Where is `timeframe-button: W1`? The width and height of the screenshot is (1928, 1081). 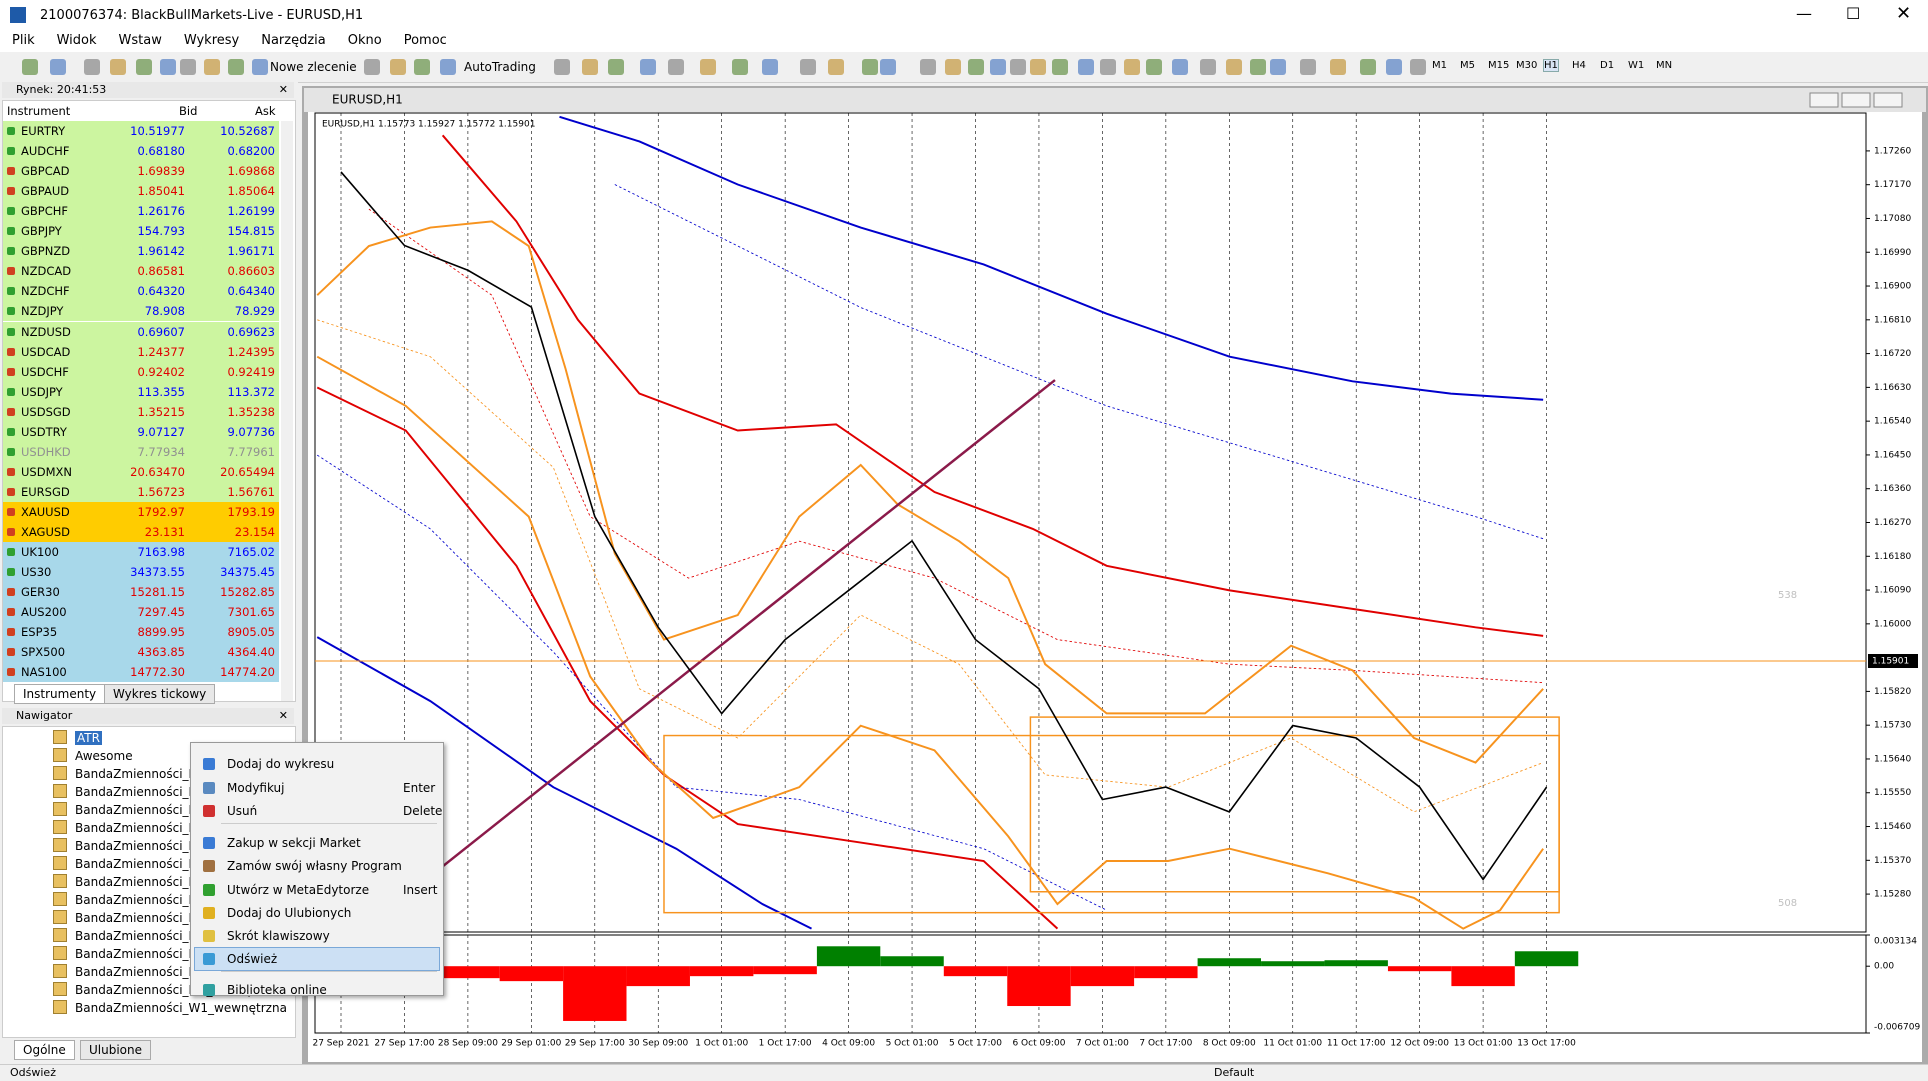
timeframe-button: W1 is located at coordinates (1636, 65).